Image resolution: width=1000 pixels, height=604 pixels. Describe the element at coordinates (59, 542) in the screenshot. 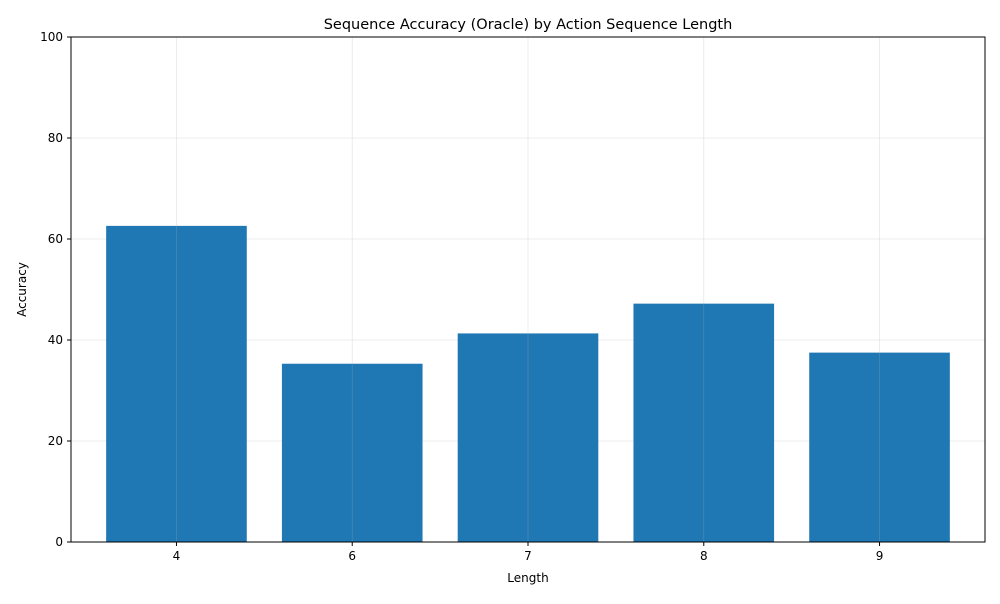

I see `y-tick-label: 0` at that location.